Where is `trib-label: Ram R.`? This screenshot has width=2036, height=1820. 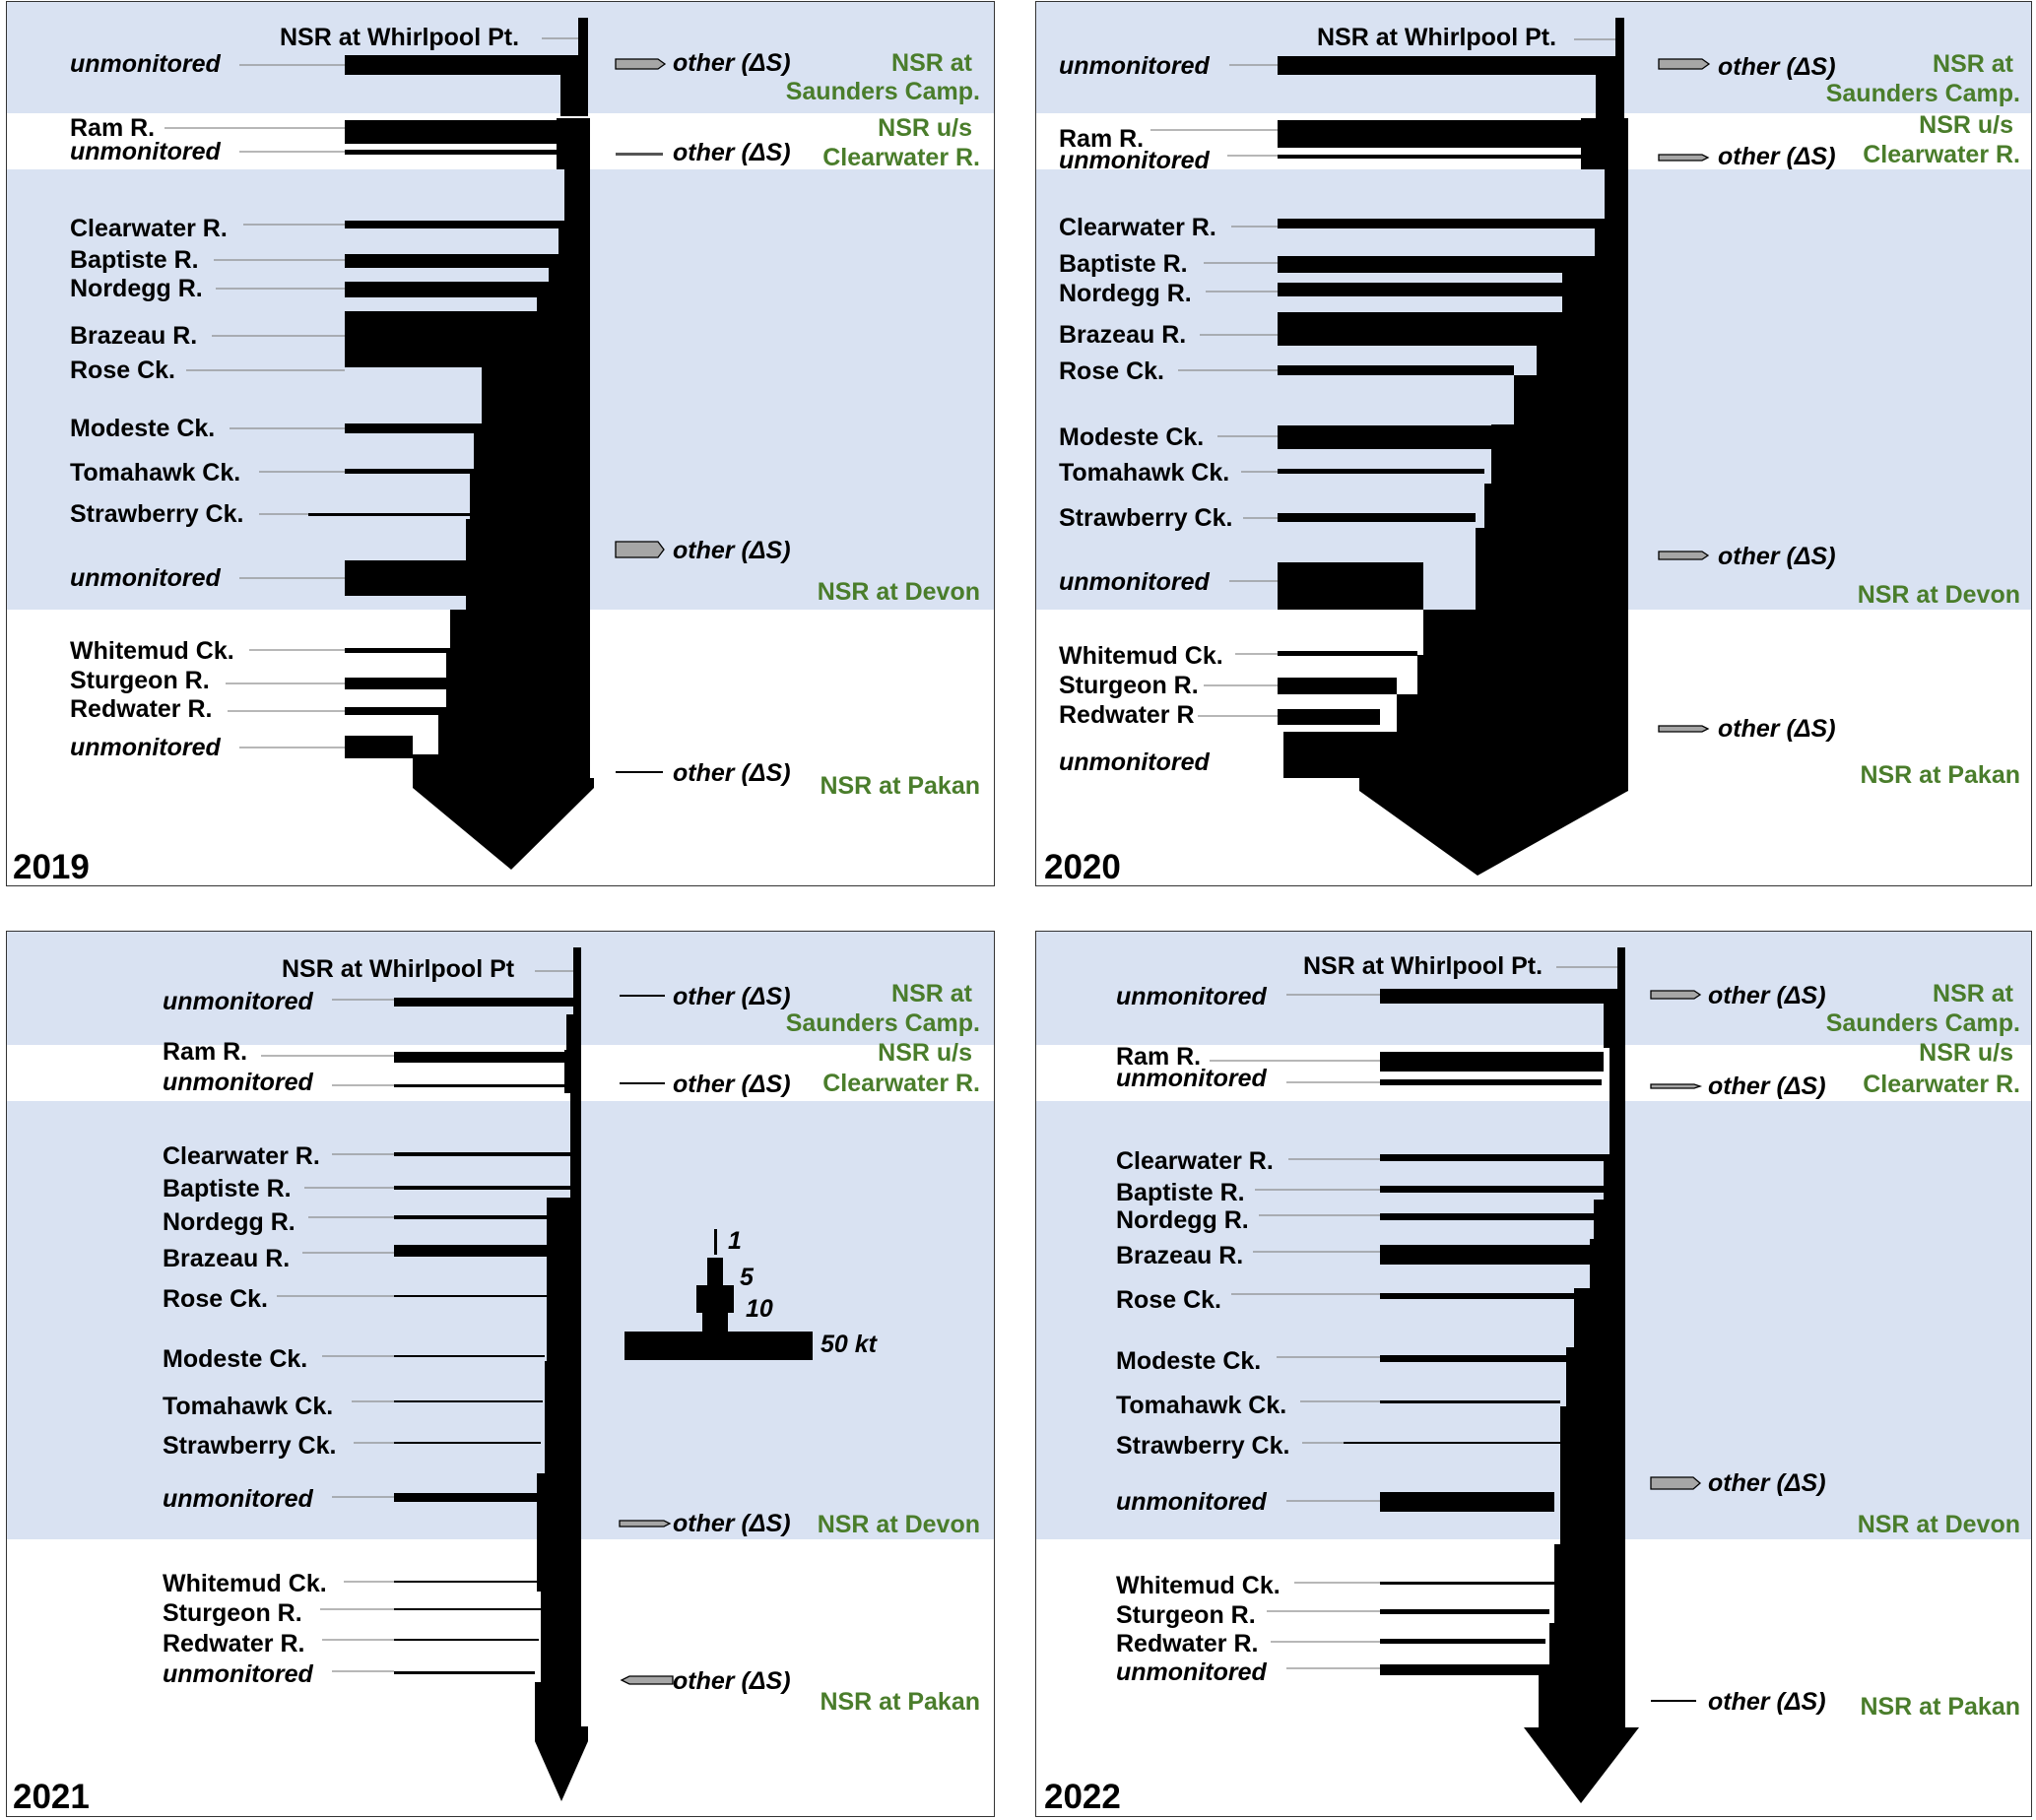 trib-label: Ram R. is located at coordinates (1101, 139).